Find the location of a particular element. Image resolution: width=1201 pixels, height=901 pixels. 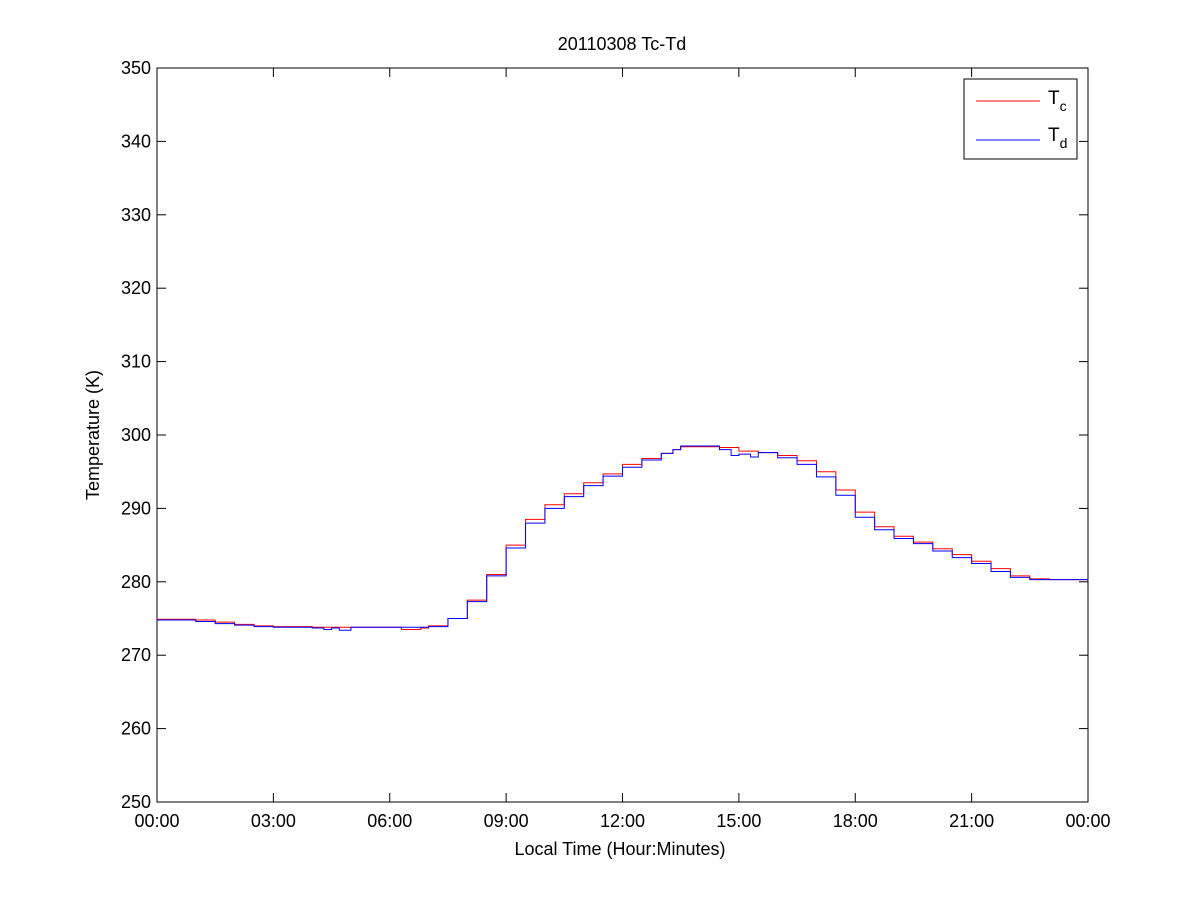

x-tick-label: 03:00 is located at coordinates (273, 821).